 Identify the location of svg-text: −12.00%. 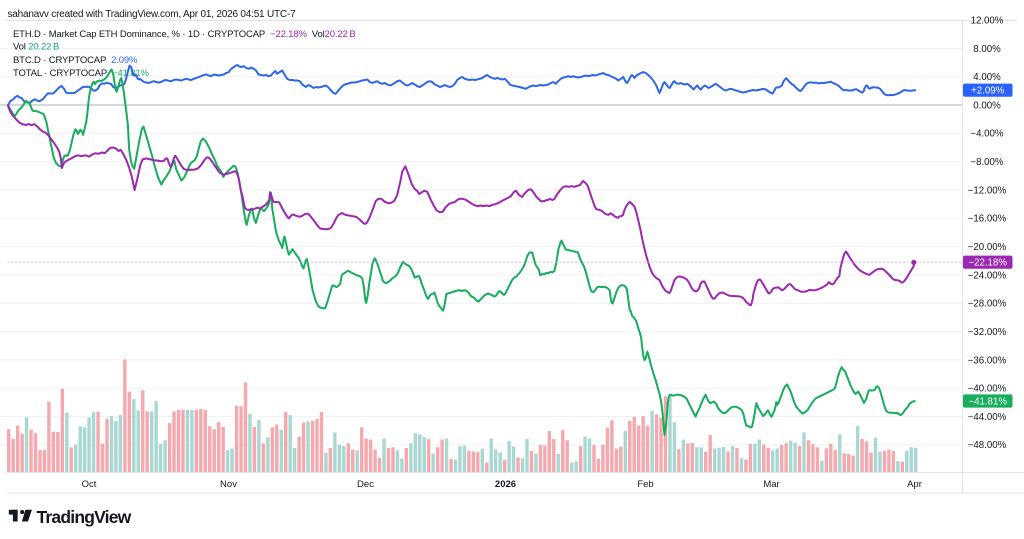
(987, 190).